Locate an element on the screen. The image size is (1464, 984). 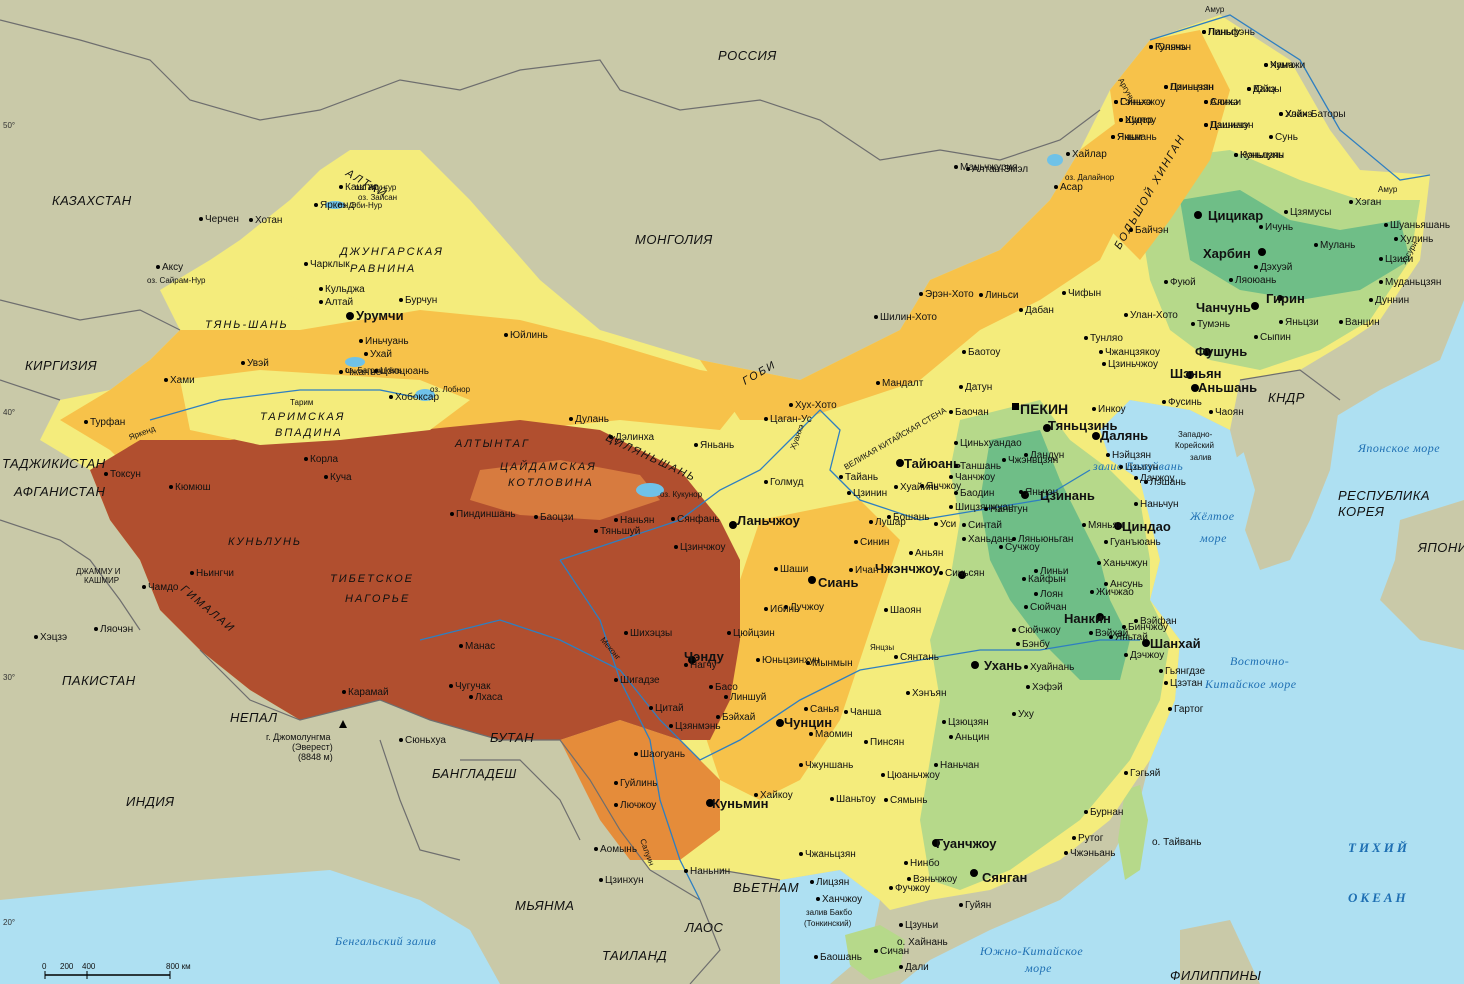
minor-city-label: Уху is located at coordinates (1026, 714).